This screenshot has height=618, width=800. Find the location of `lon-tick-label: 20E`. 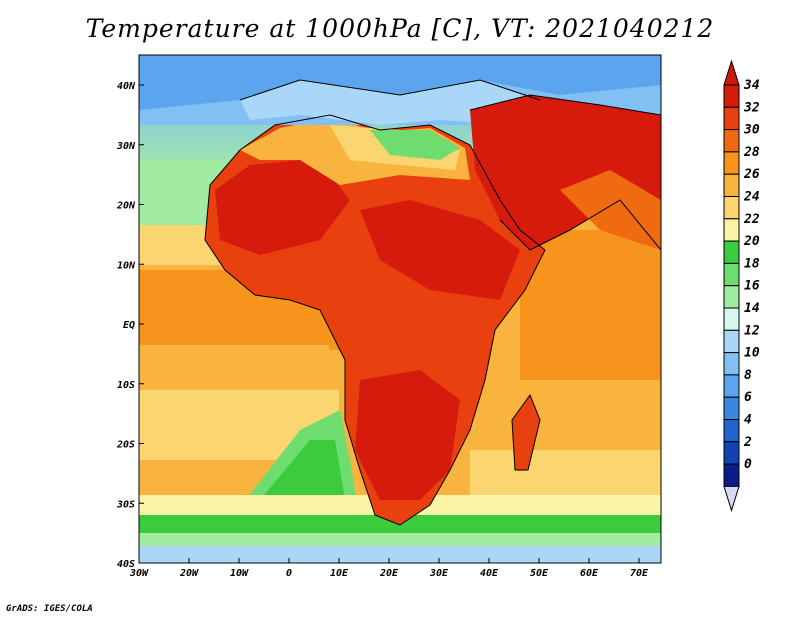

lon-tick-label: 20E is located at coordinates (389, 573).